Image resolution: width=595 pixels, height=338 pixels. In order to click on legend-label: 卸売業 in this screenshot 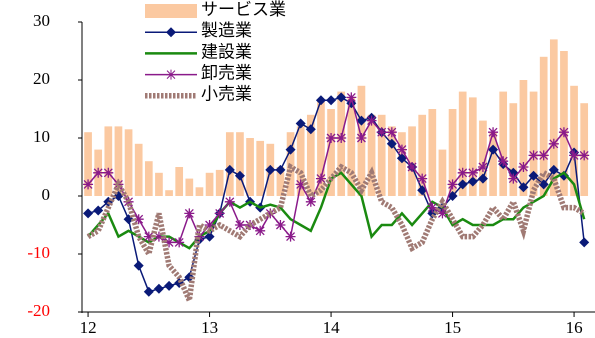, I will do `click(226, 73)`.